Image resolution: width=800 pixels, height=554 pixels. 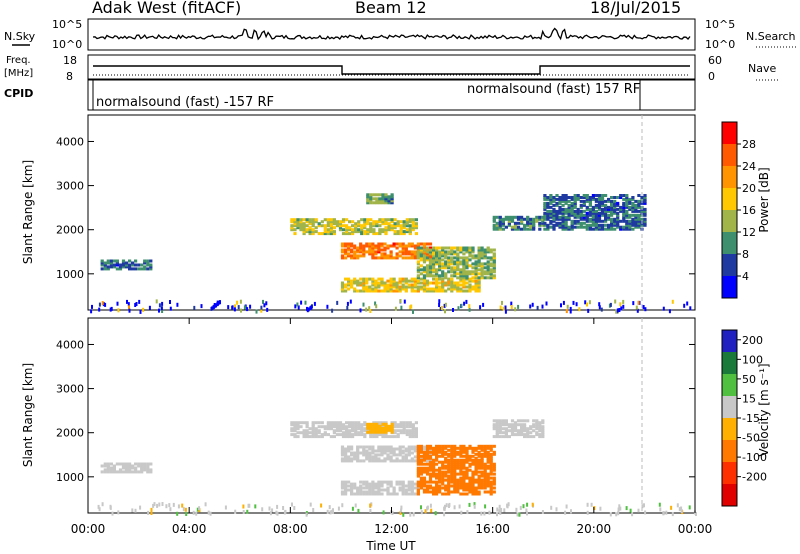 I want to click on colorbar-segment, so click(x=729, y=407).